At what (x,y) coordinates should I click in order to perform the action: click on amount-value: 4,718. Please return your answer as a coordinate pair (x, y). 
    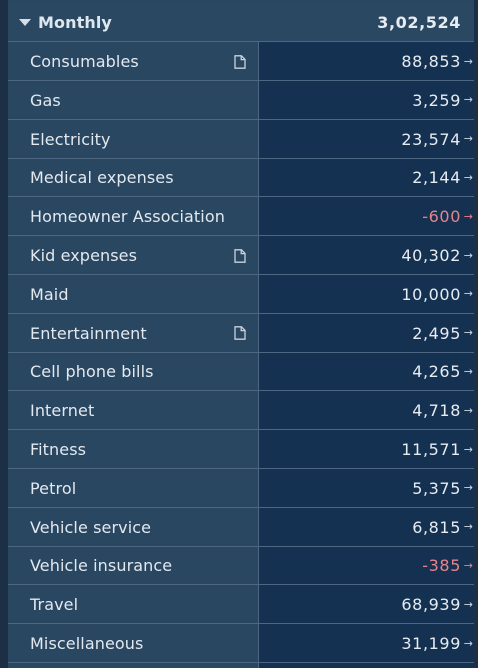
    Looking at the image, I should click on (436, 411).